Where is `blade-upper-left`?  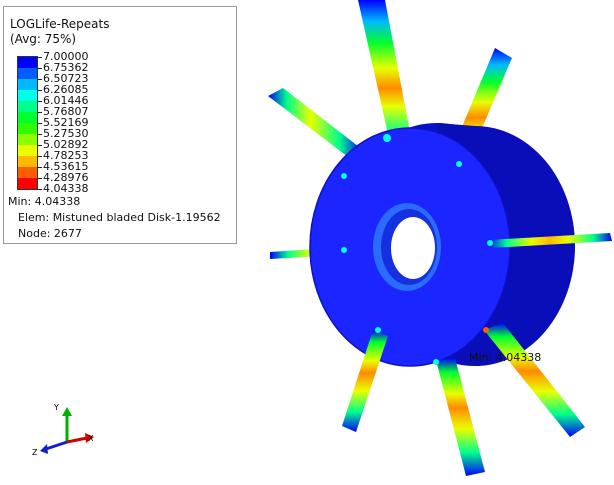
blade-upper-left is located at coordinates (315, 124).